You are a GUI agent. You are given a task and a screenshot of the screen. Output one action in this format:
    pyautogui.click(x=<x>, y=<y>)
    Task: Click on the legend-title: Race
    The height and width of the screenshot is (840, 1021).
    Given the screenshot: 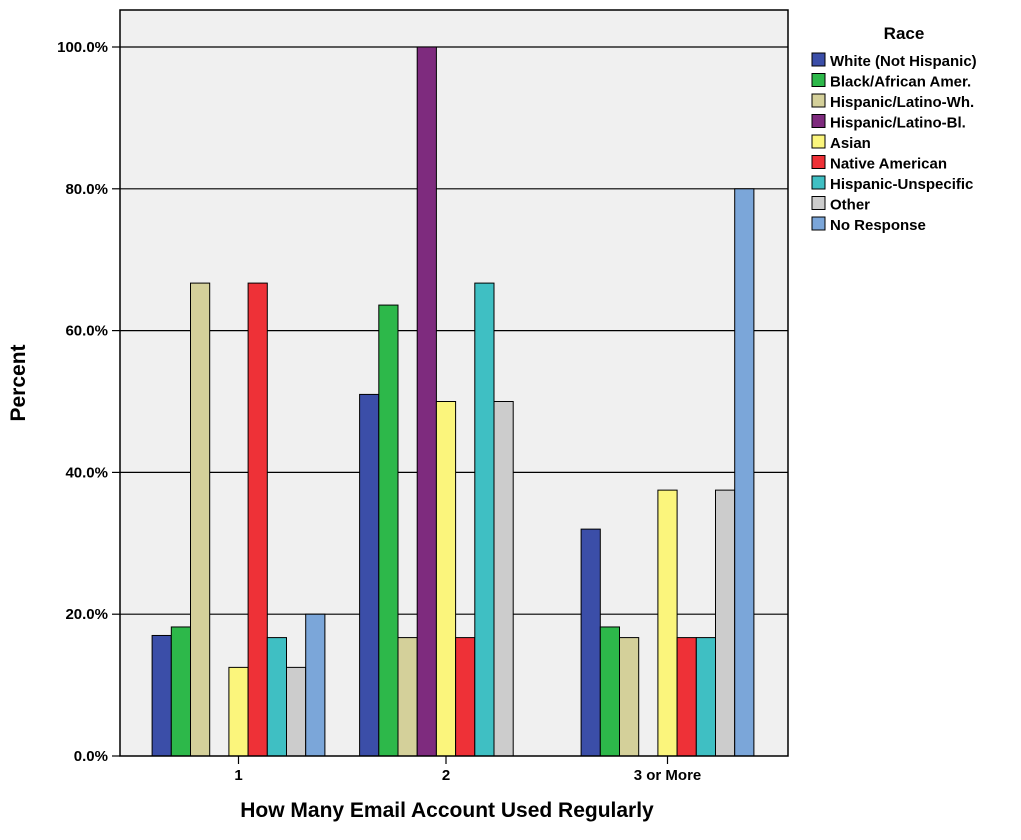 What is the action you would take?
    pyautogui.click(x=904, y=33)
    